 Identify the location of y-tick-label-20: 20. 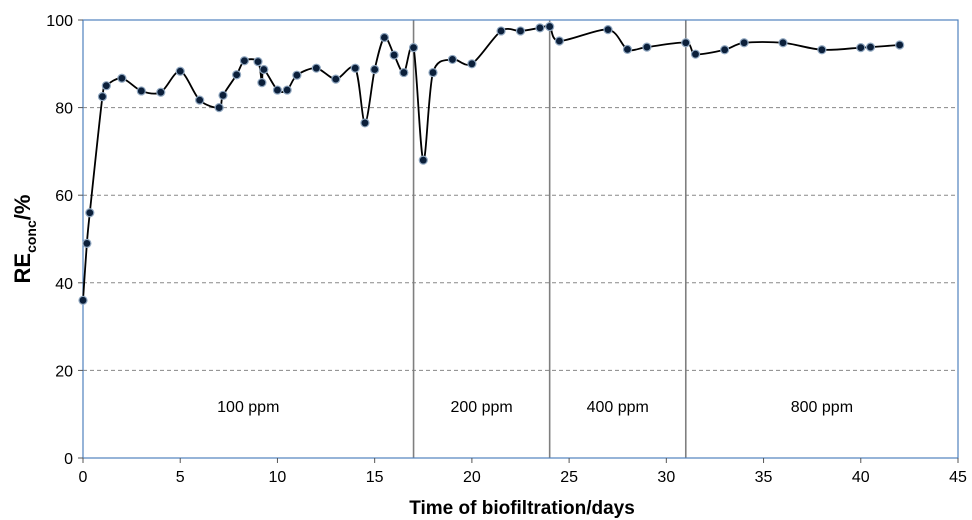
(64, 371).